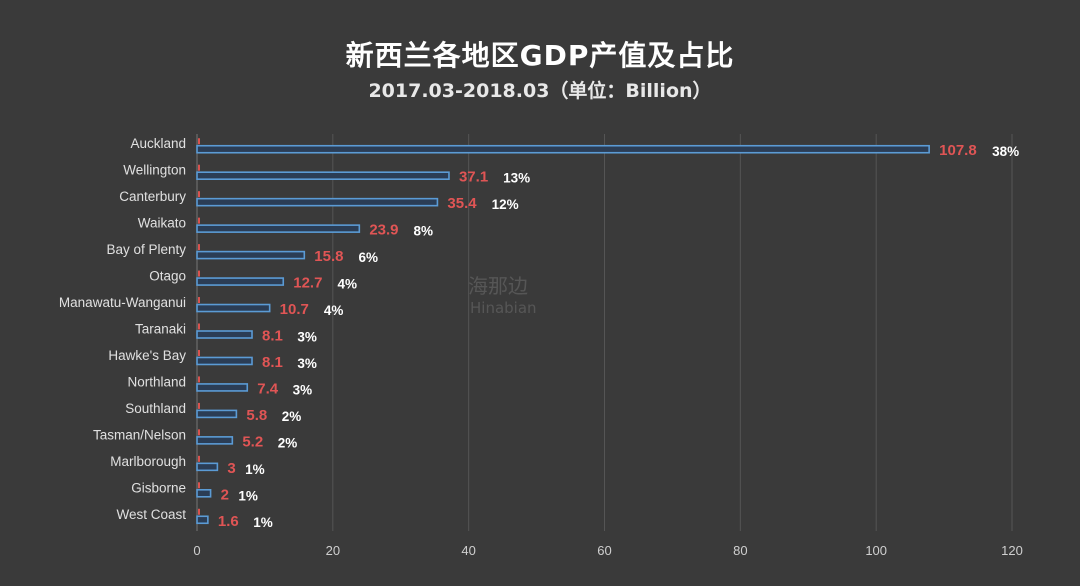 This screenshot has height=586, width=1080. What do you see at coordinates (958, 150) in the screenshot?
I see `value-label: 107.8` at bounding box center [958, 150].